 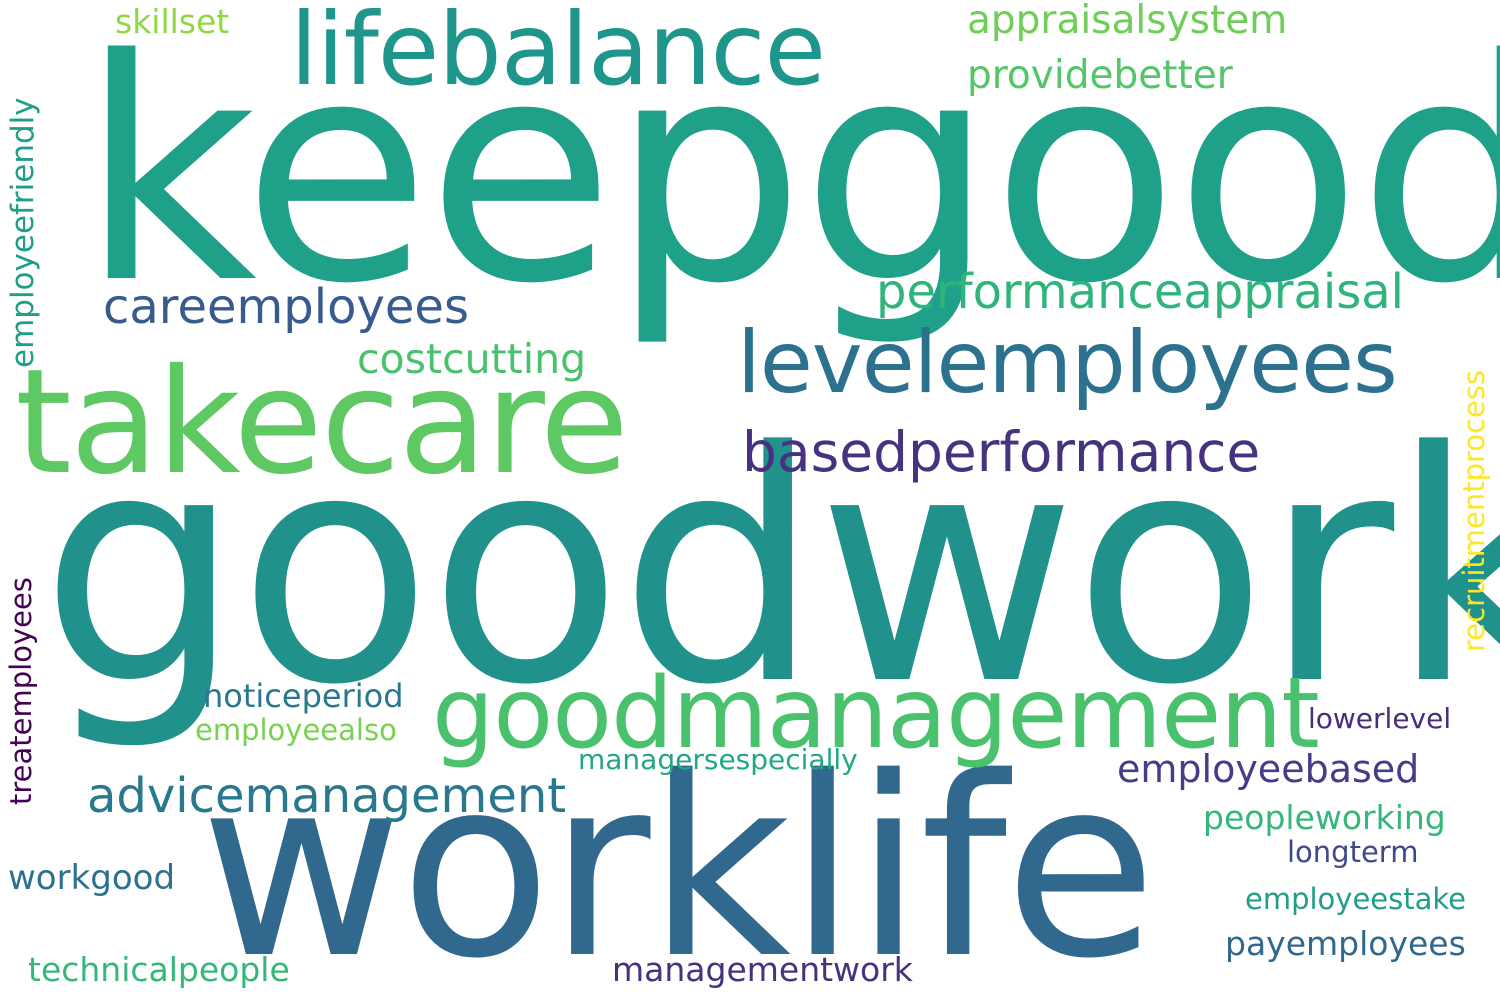 I want to click on word-employeestake: employeestake, so click(x=1355, y=899).